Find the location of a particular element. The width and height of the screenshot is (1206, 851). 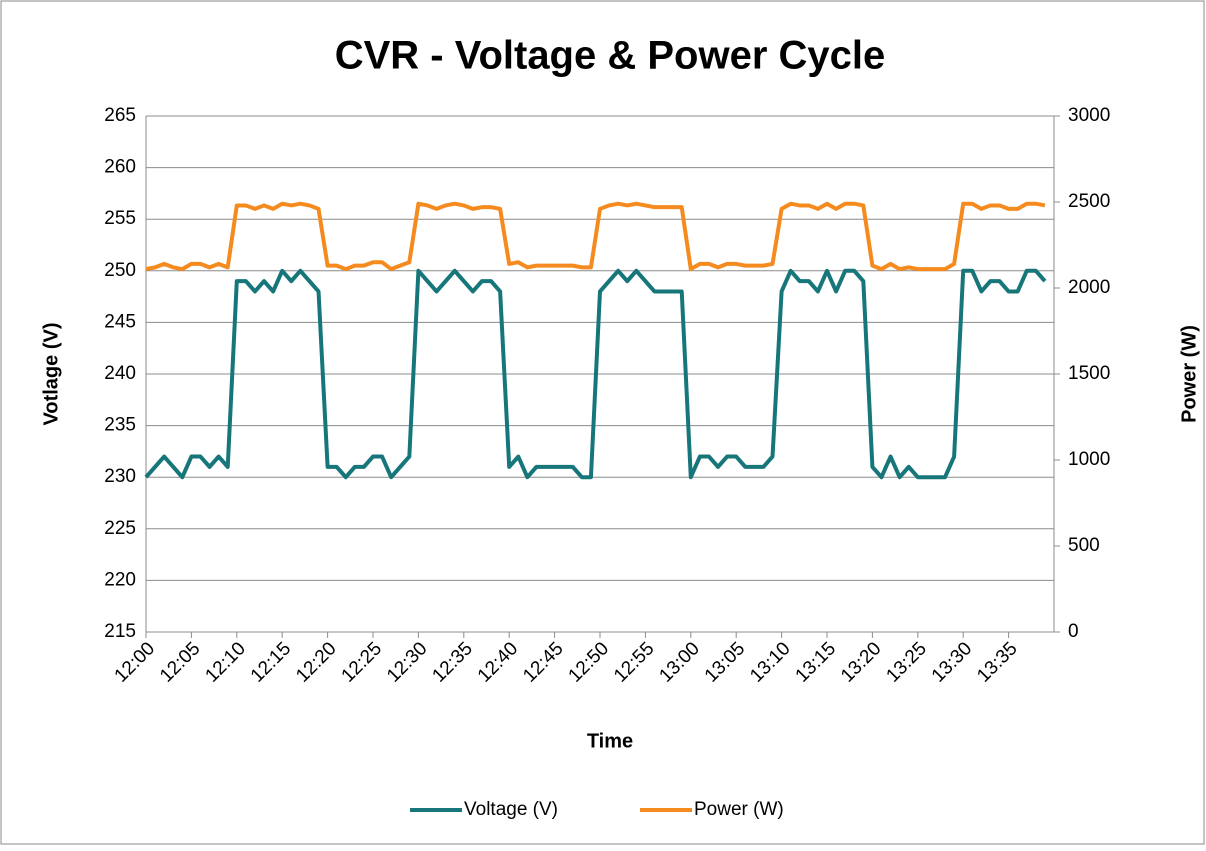

y2-tick-label: 1000 is located at coordinates (1089, 459).